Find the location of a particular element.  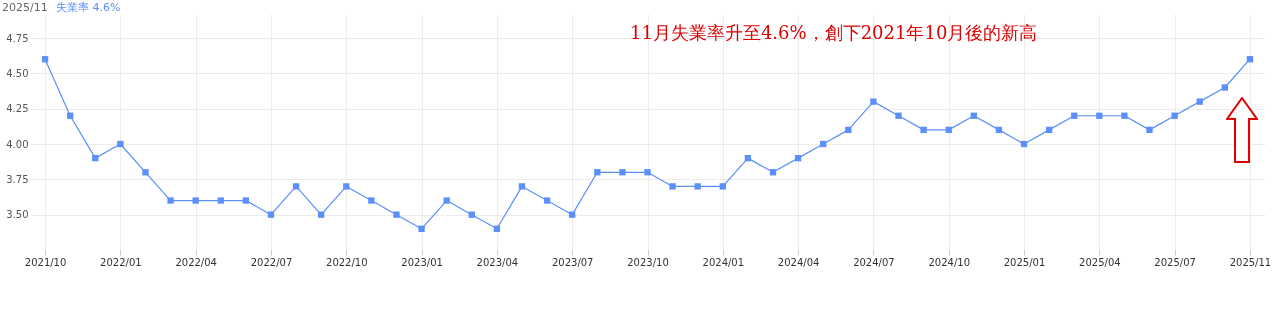

x-tick-label: 2021/10 is located at coordinates (45, 262).